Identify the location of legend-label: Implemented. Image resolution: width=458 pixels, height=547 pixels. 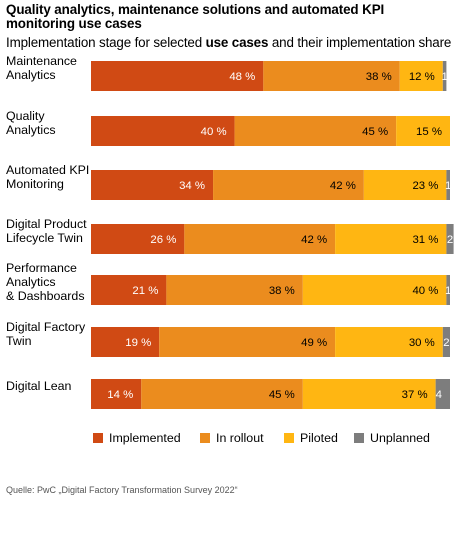
(145, 438).